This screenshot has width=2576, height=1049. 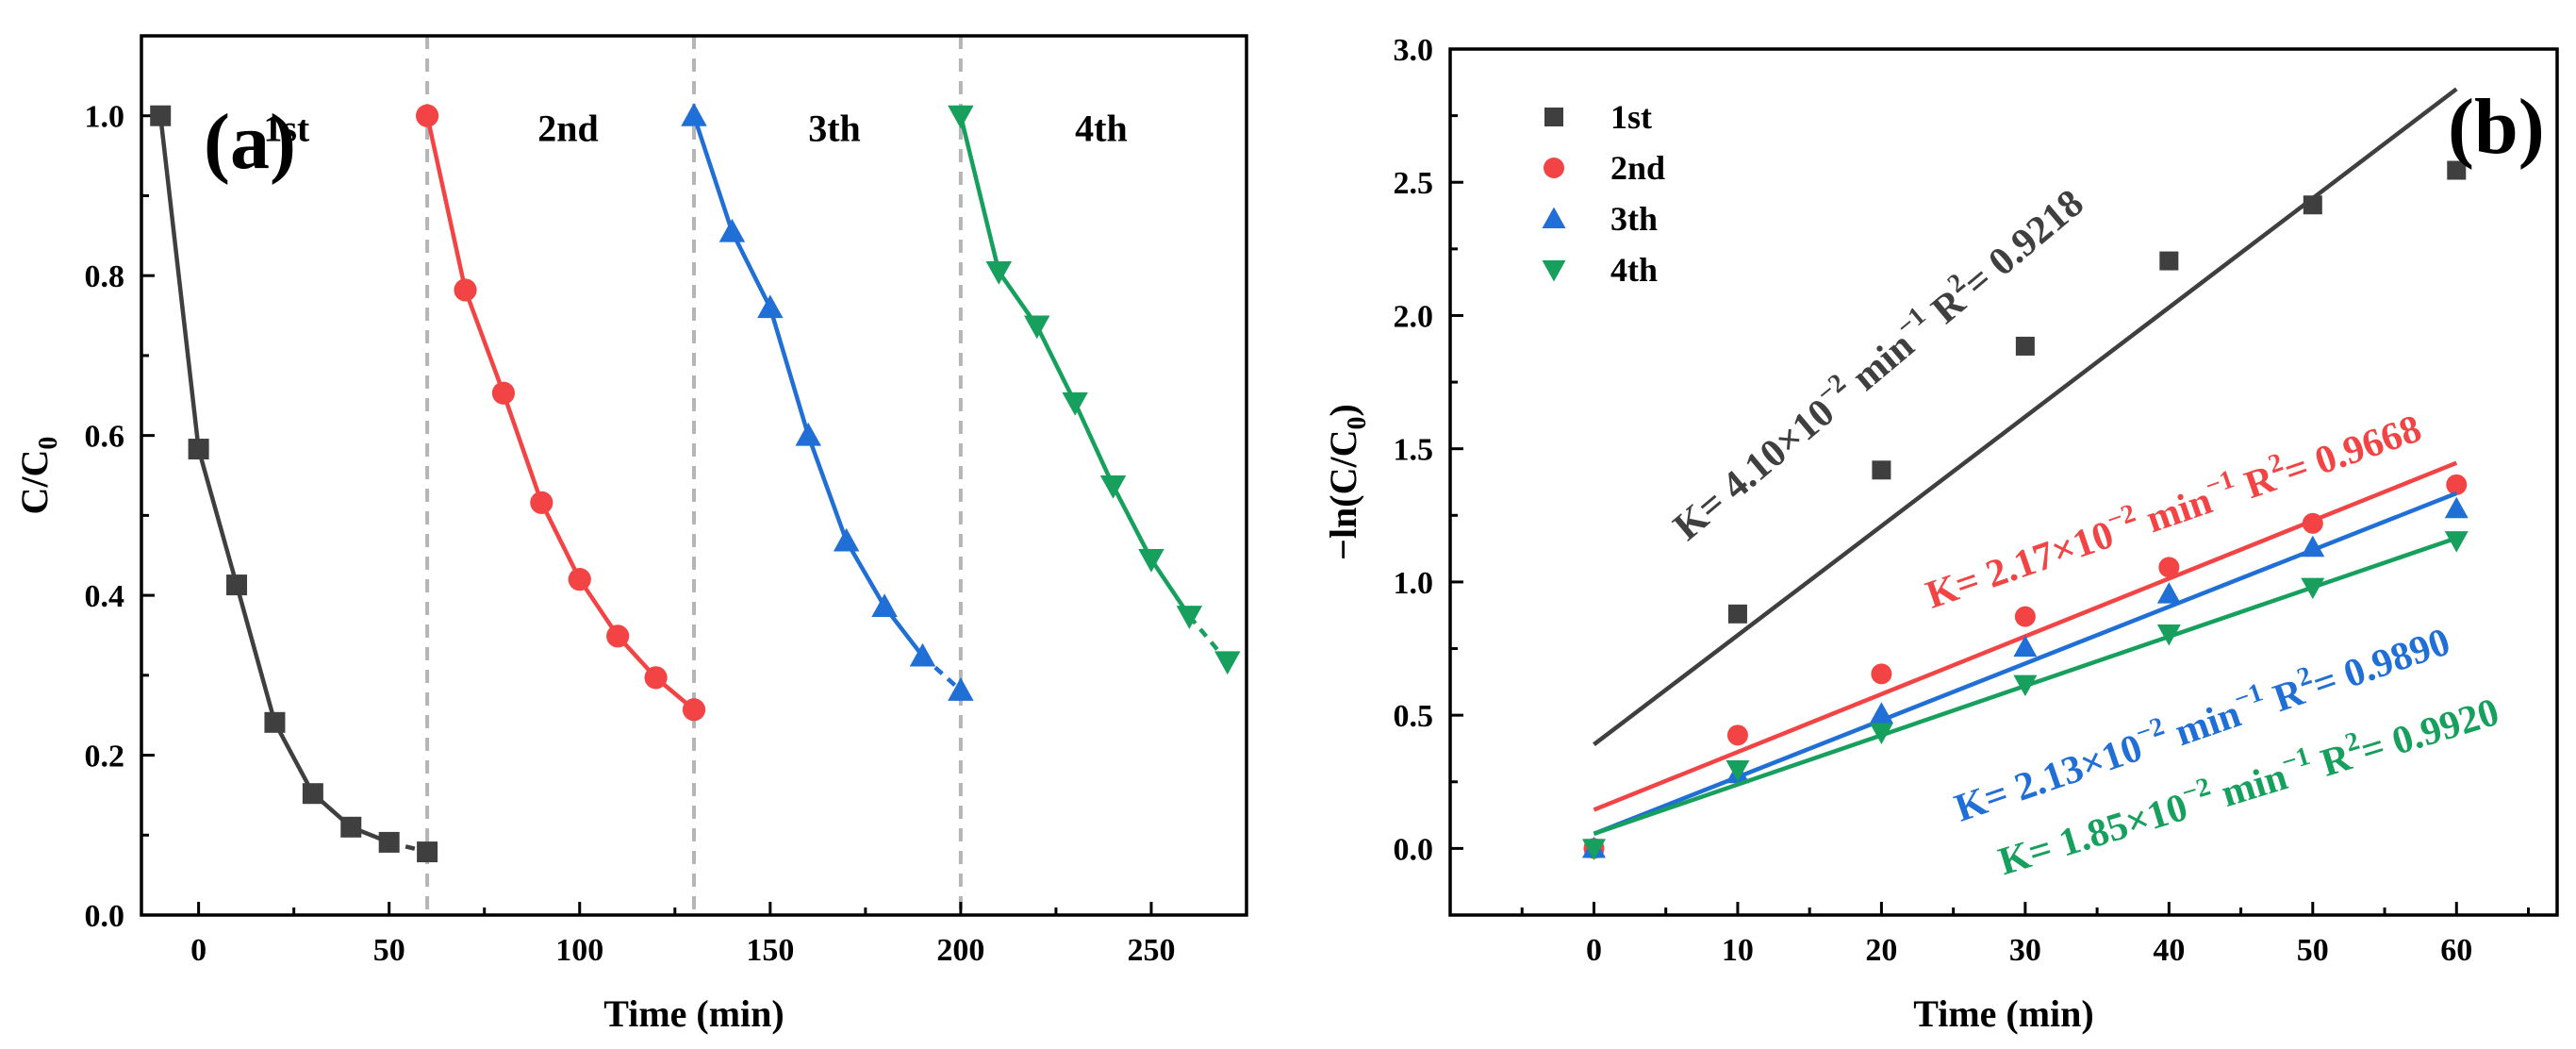 I want to click on x-tick-label: 20, so click(x=1881, y=950).